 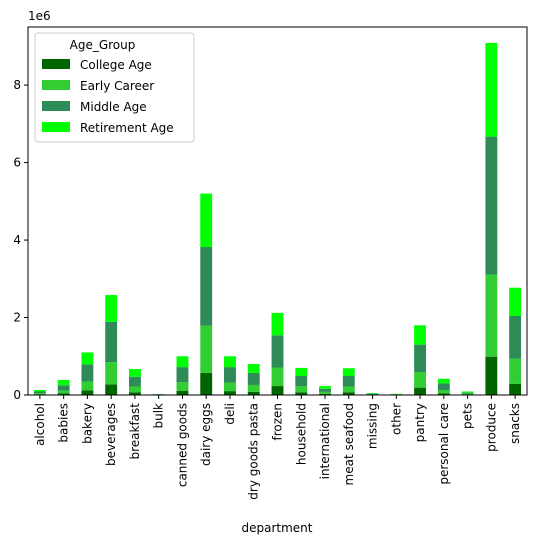 What do you see at coordinates (17, 163) in the screenshot?
I see `y-tick-label: 6` at bounding box center [17, 163].